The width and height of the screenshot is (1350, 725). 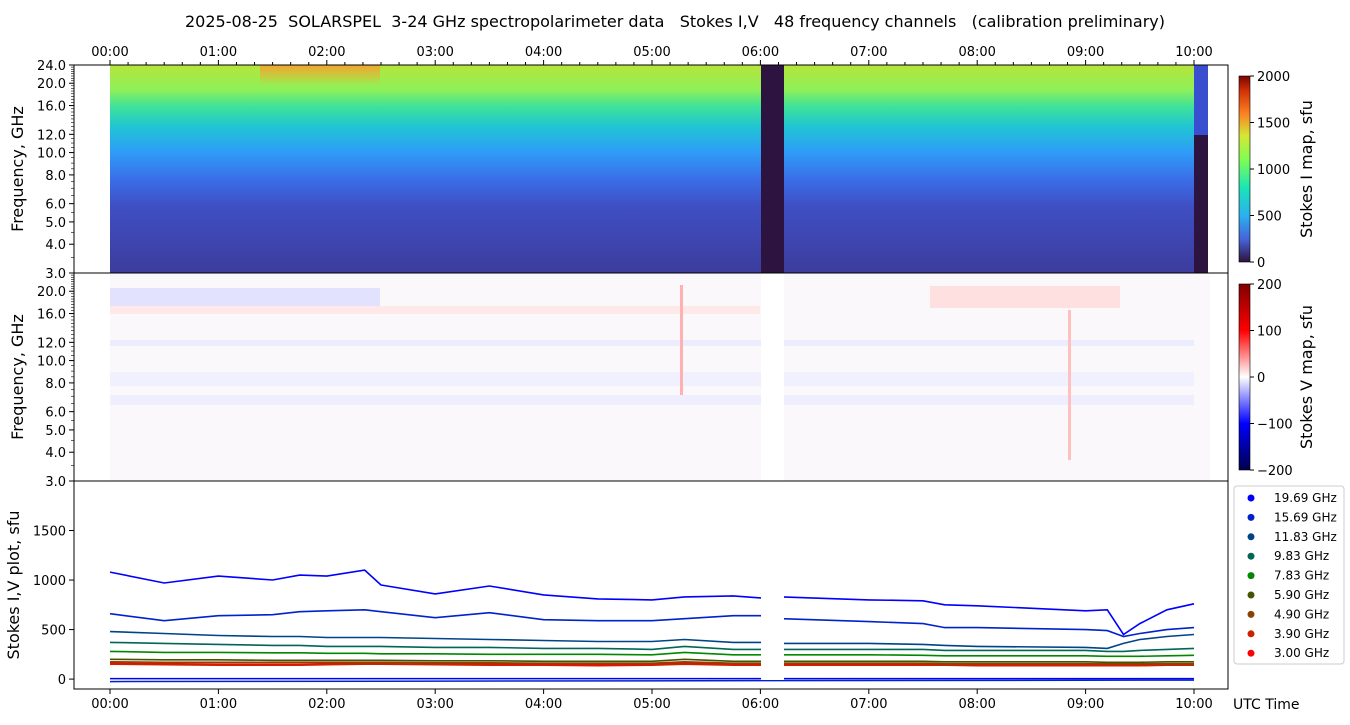 I want to click on series-line-15-69-GHz, so click(x=652, y=623).